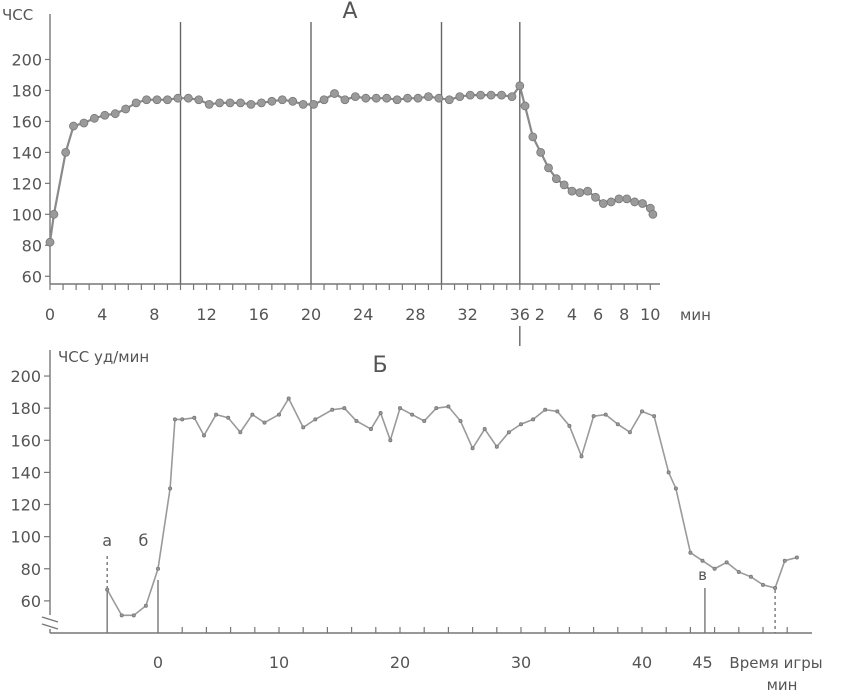  Describe the element at coordinates (400, 662) in the screenshot. I see `panel-b-x-tick-label: 20` at that location.